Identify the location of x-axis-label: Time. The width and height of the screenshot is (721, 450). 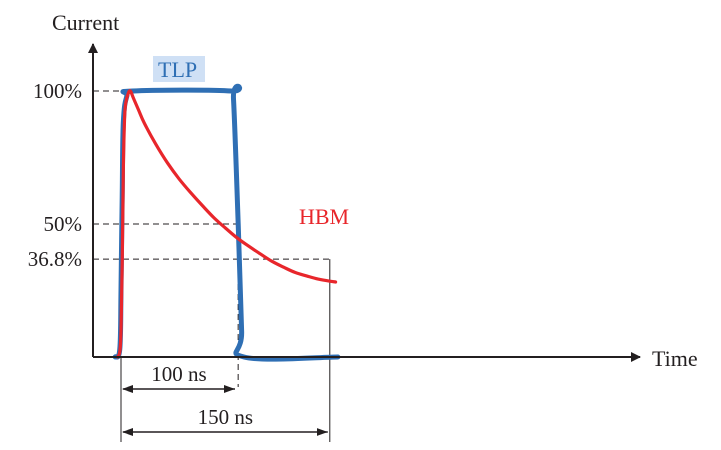
(675, 358).